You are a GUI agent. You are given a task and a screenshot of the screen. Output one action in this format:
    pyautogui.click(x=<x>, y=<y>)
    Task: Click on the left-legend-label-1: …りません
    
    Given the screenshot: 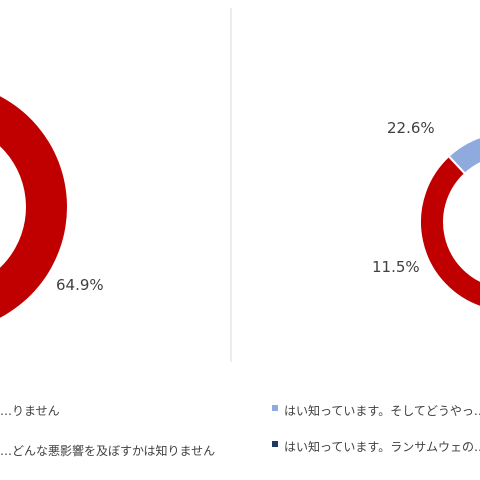 What is the action you would take?
    pyautogui.click(x=30, y=411)
    